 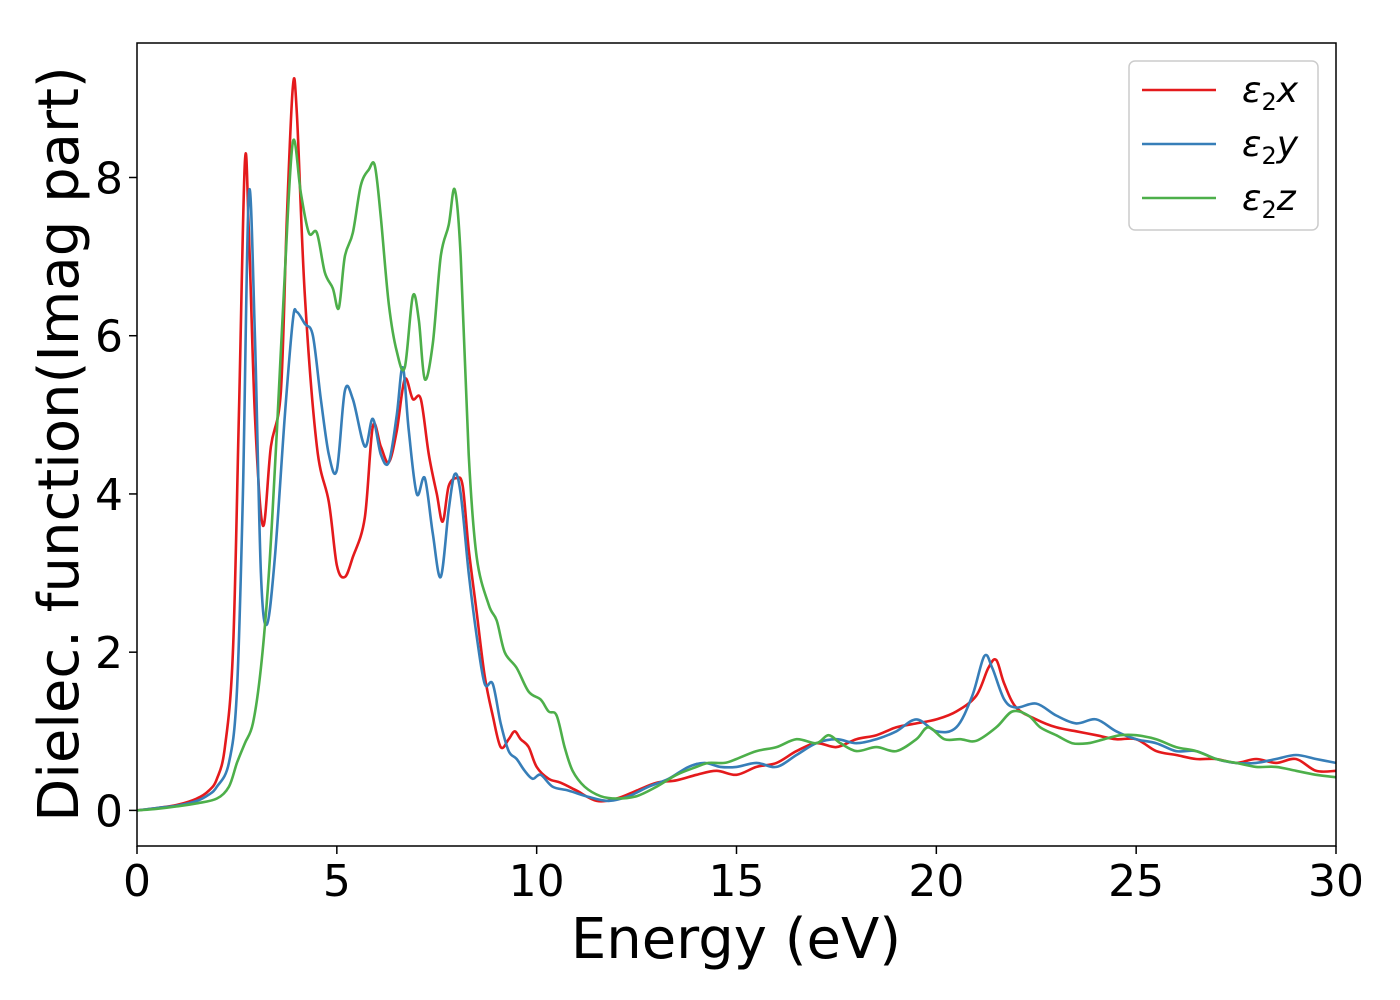 What do you see at coordinates (1136, 881) in the screenshot?
I see `x-tick-label: 25` at bounding box center [1136, 881].